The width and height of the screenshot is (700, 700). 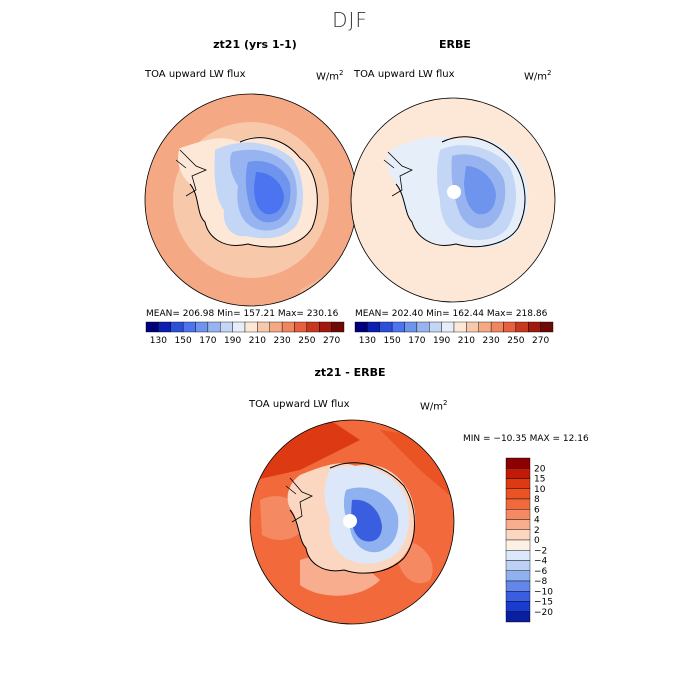 I want to click on panel1-colorbar-tick-label: 150, so click(x=183, y=341).